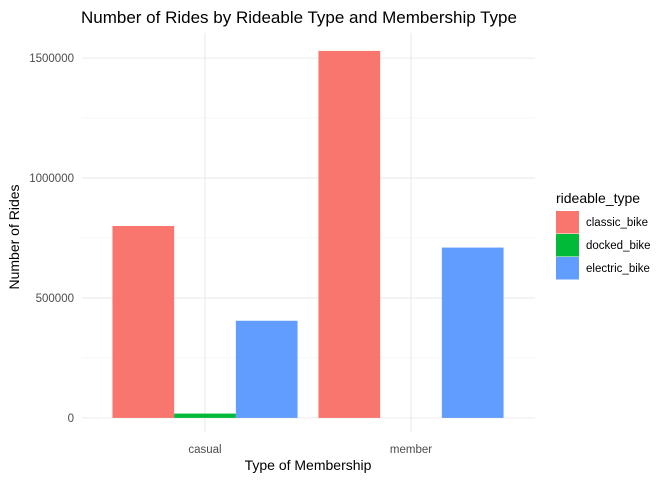 The height and width of the screenshot is (485, 672). What do you see at coordinates (618, 269) in the screenshot?
I see `legend-label: electric_bike` at bounding box center [618, 269].